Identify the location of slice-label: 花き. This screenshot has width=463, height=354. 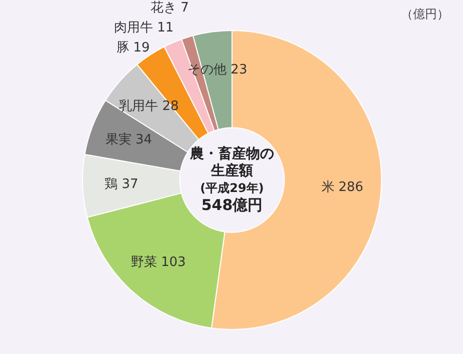
(163, 8).